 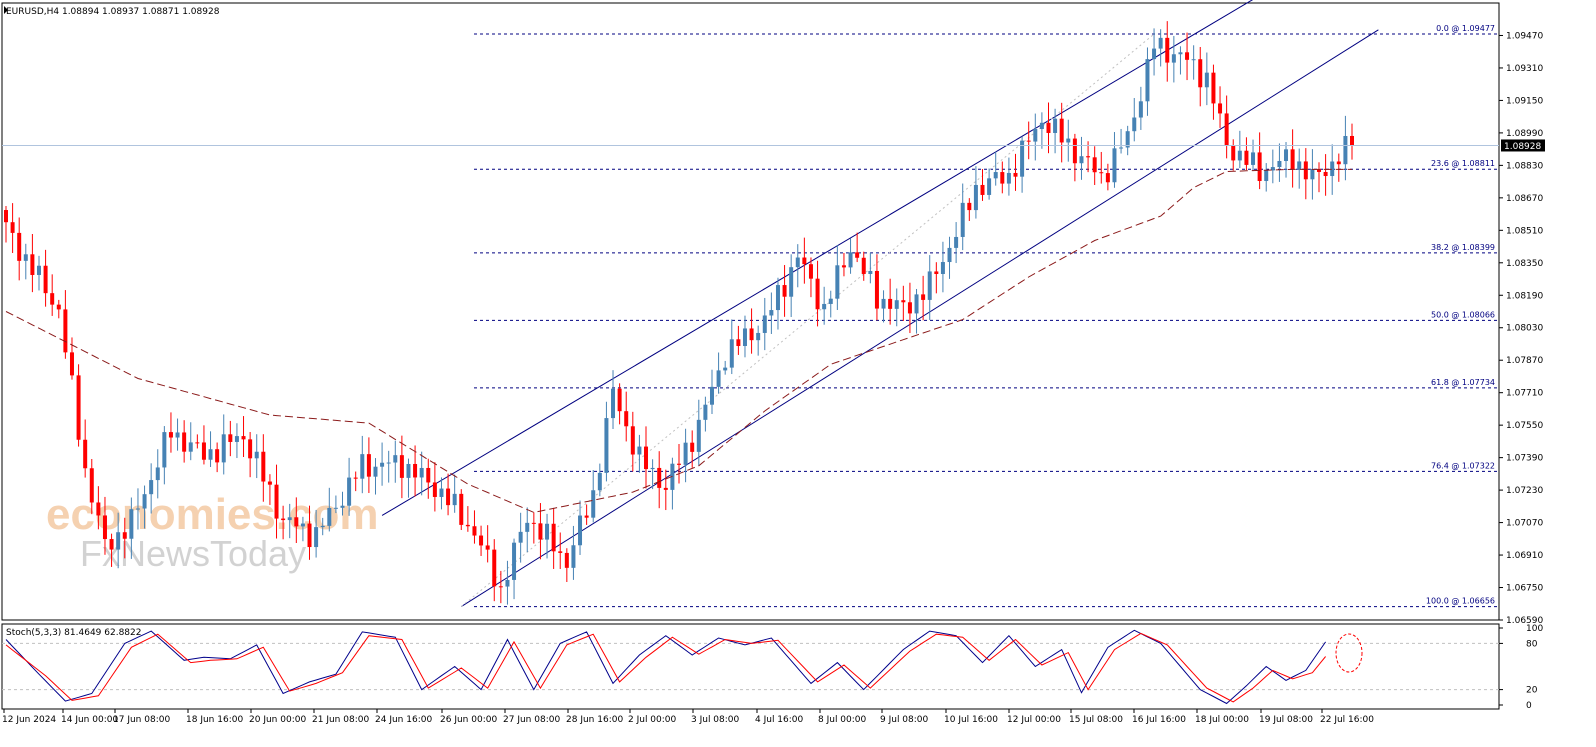 I want to click on price-tick-label: 1.07070, so click(x=1524, y=524).